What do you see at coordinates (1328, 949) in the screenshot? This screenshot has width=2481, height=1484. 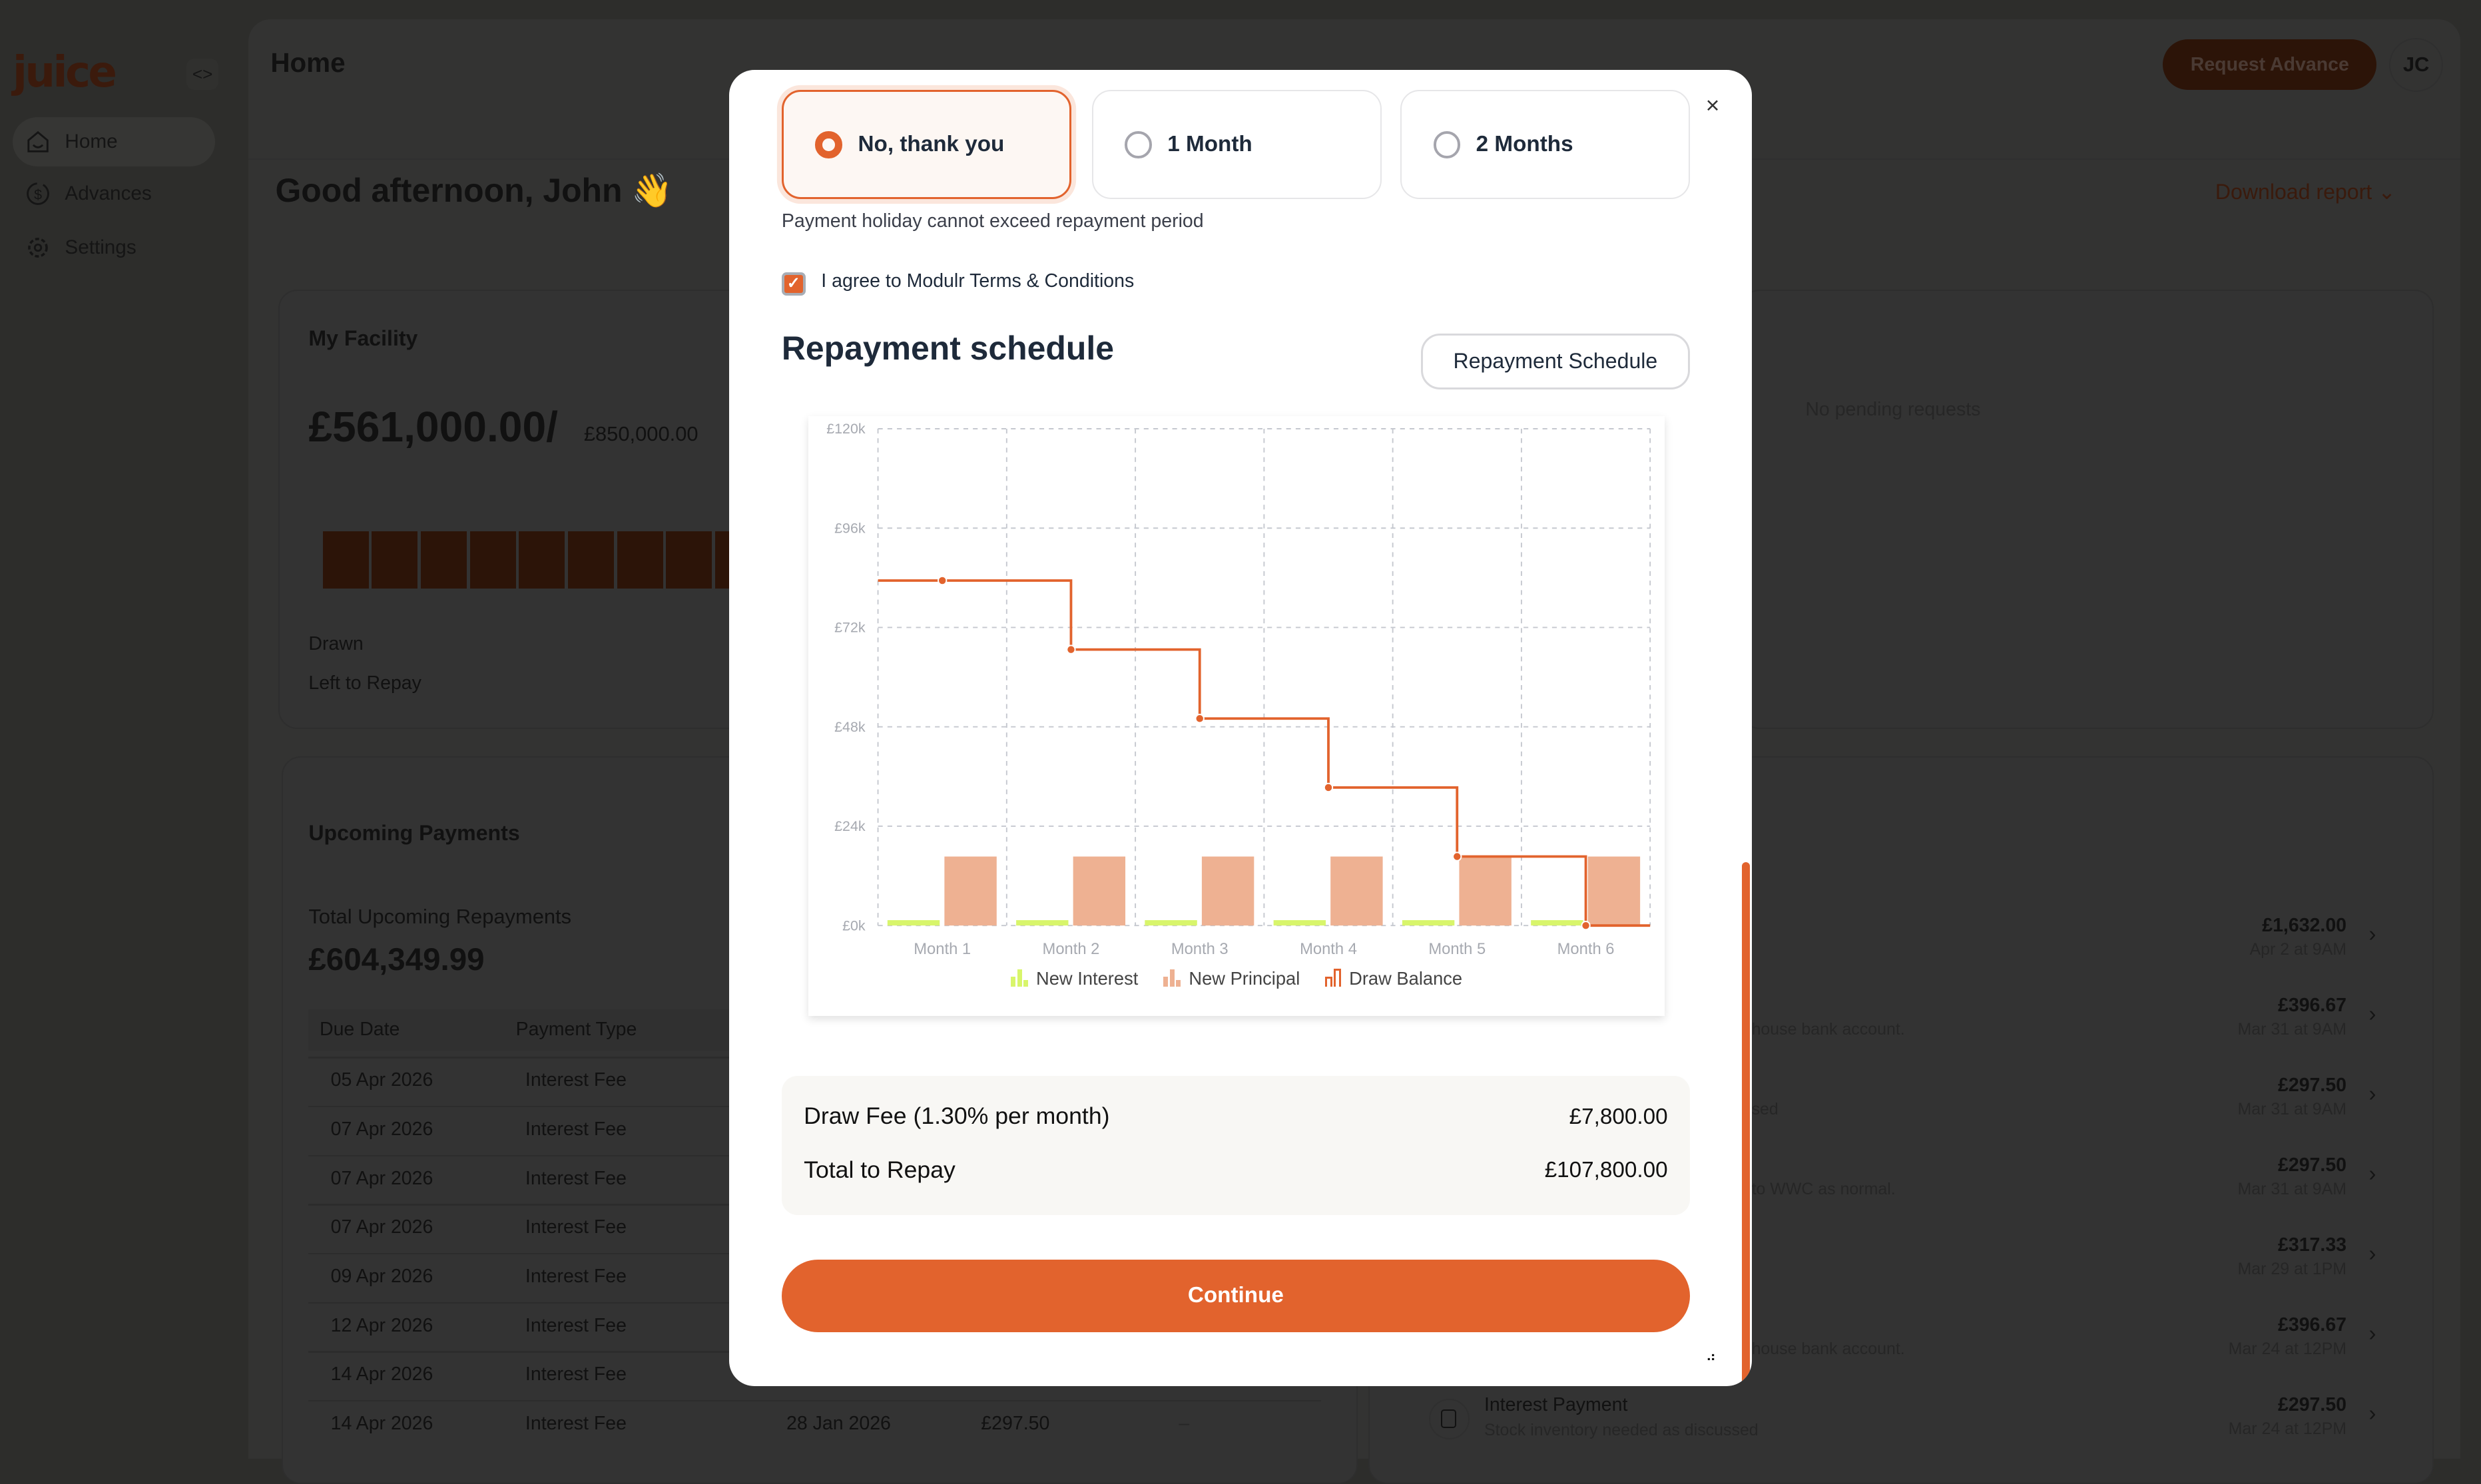 I see `x-tick-label: Month 4` at bounding box center [1328, 949].